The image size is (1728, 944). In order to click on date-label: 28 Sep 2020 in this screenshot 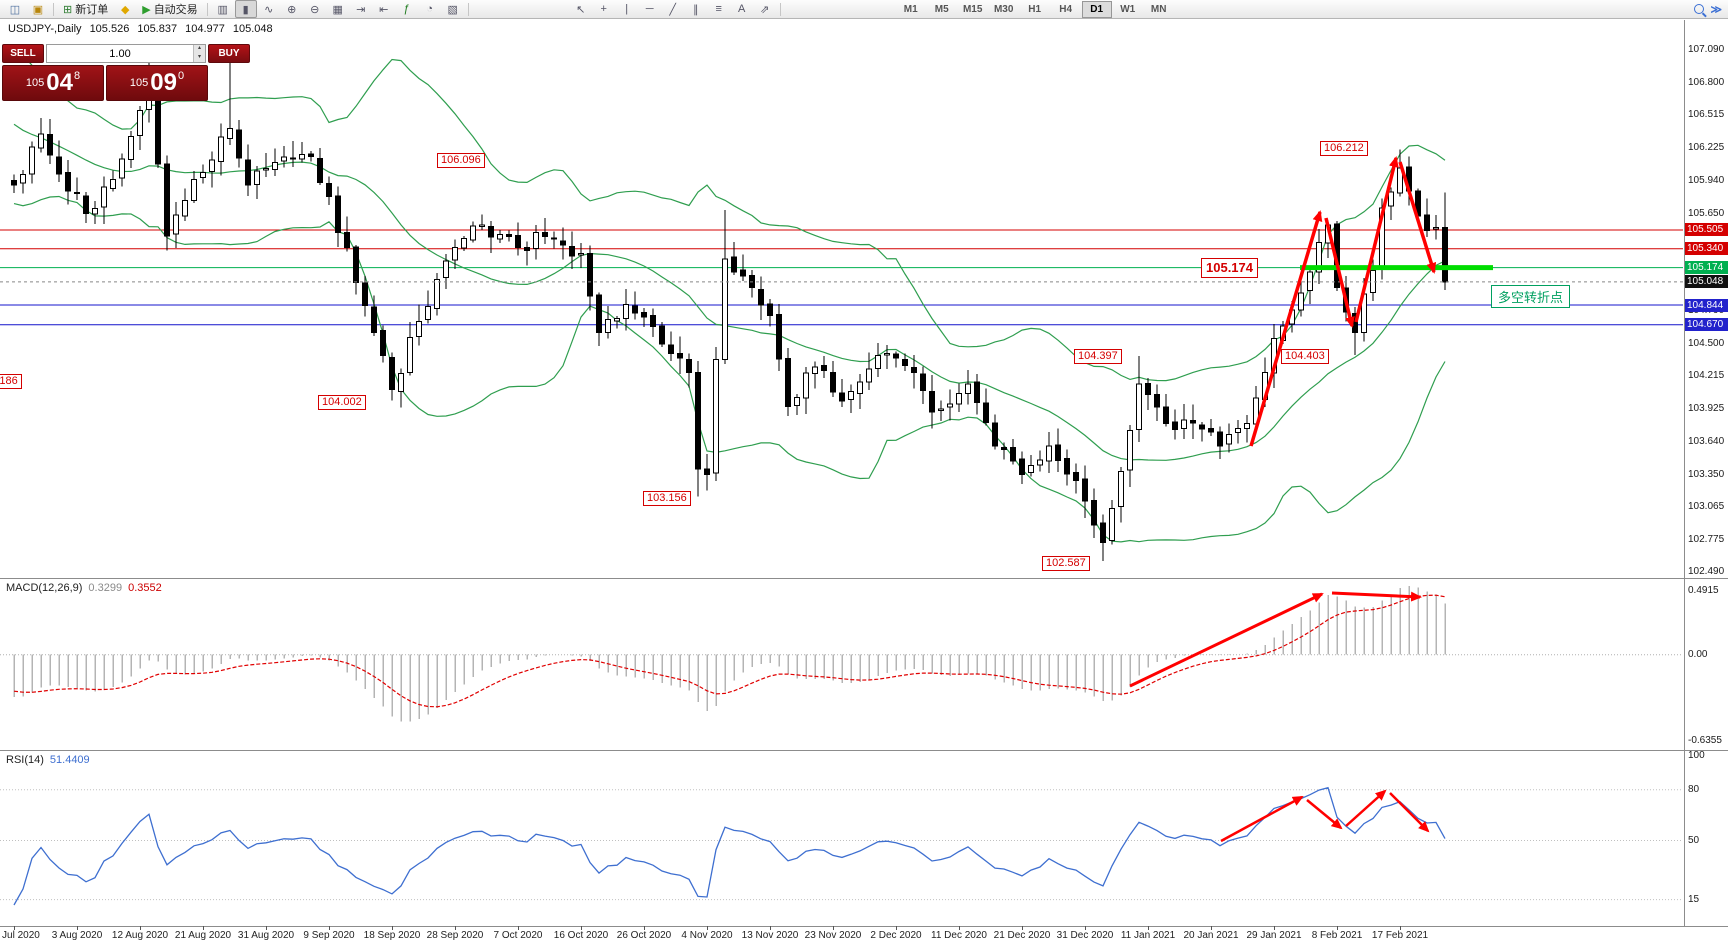, I will do `click(455, 935)`.